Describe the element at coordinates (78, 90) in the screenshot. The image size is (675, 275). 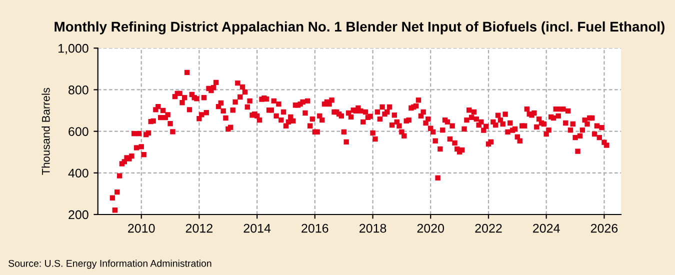
I see `y-tick-label: 800` at that location.